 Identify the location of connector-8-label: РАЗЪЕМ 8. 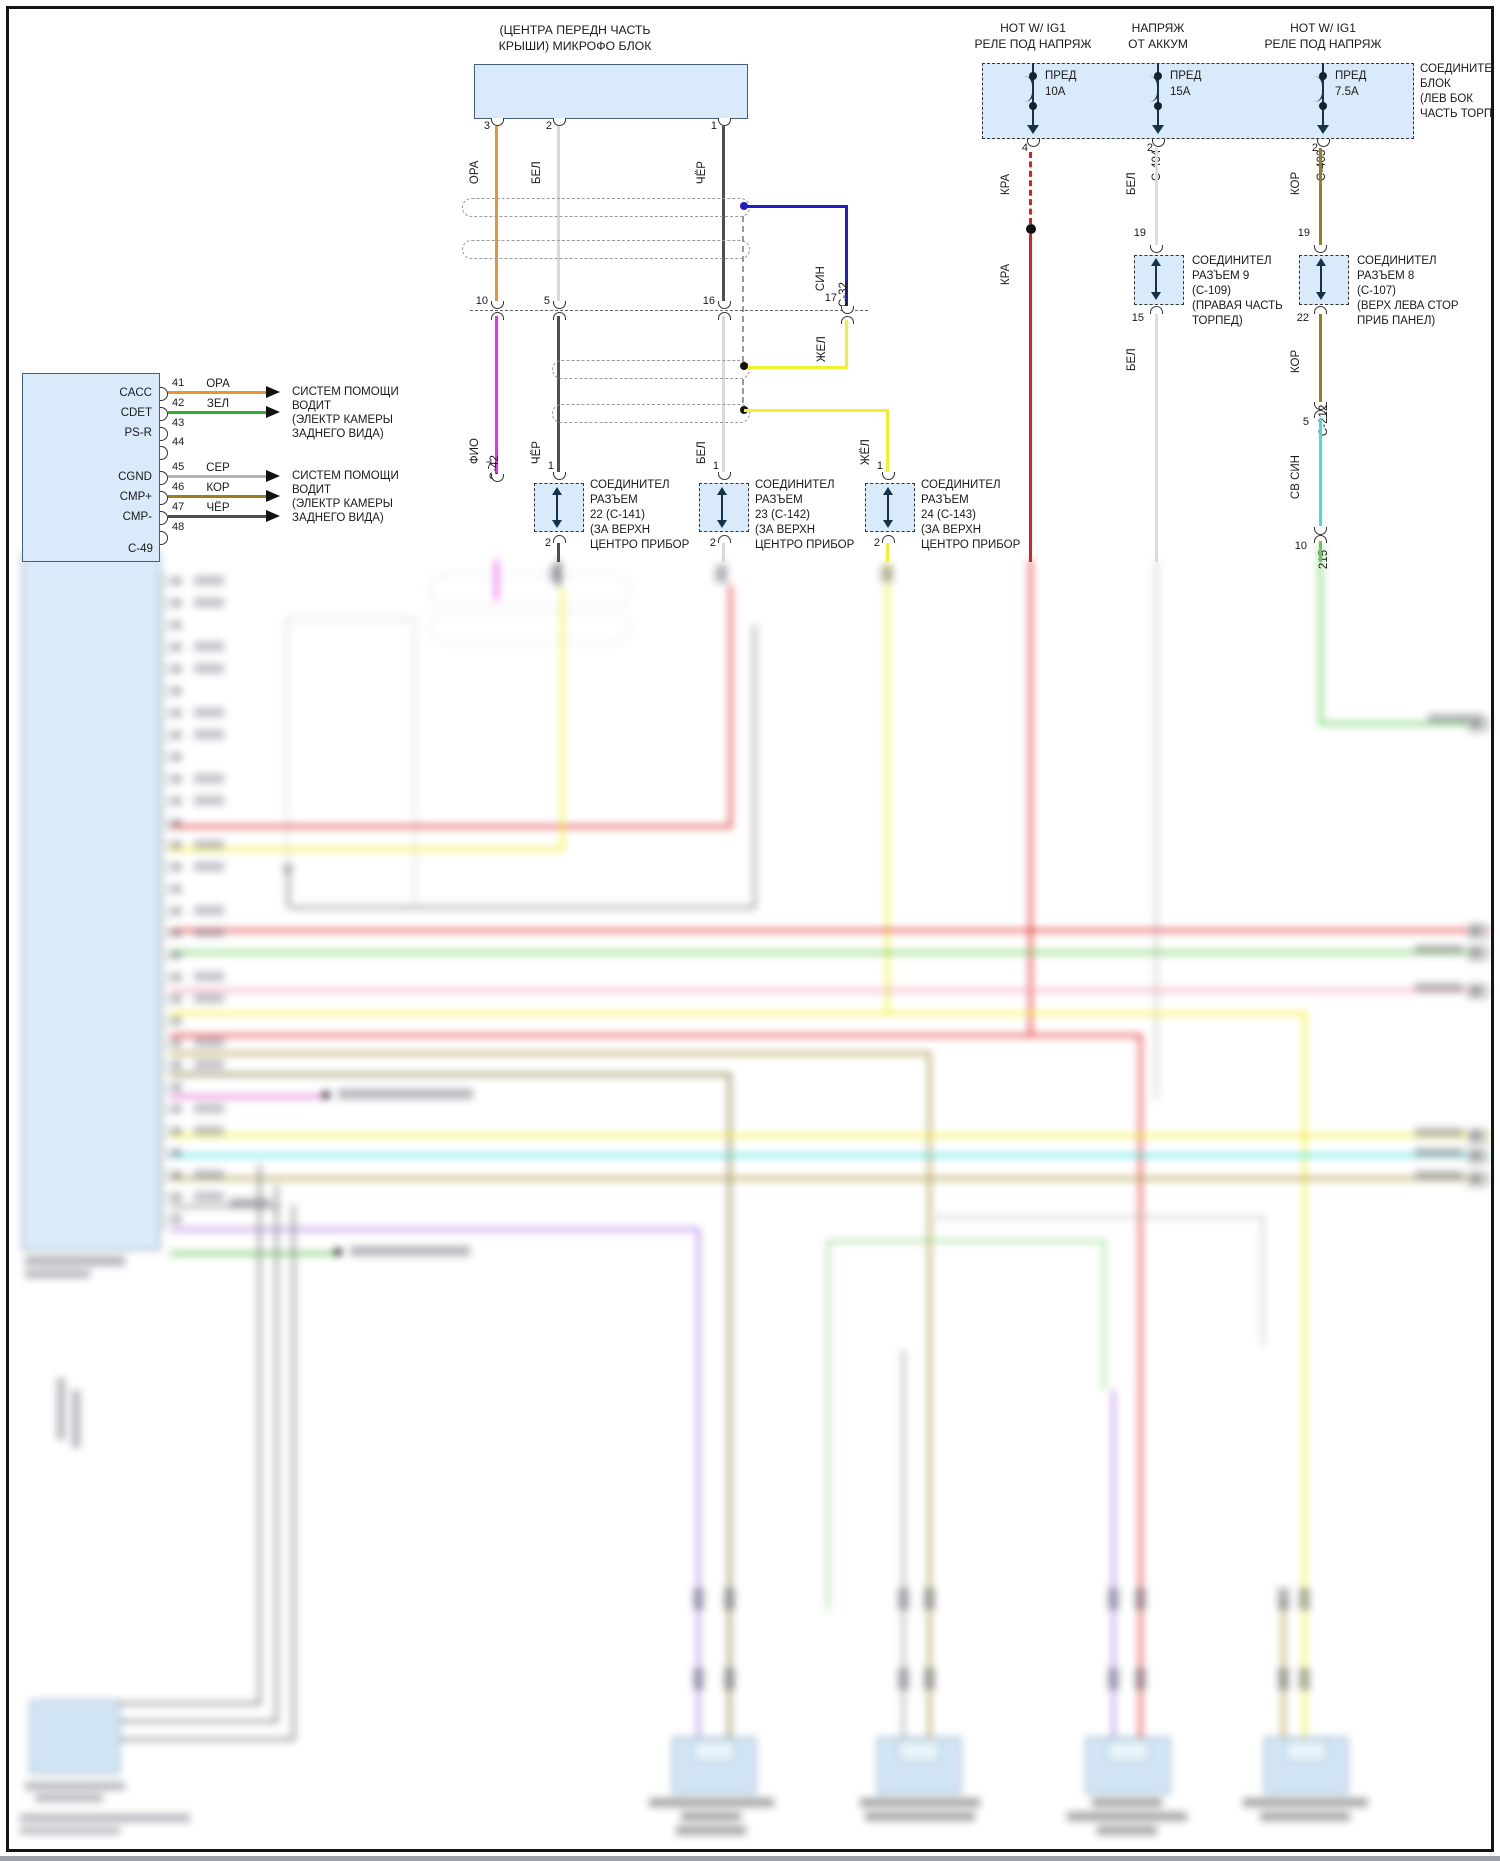
(1386, 276).